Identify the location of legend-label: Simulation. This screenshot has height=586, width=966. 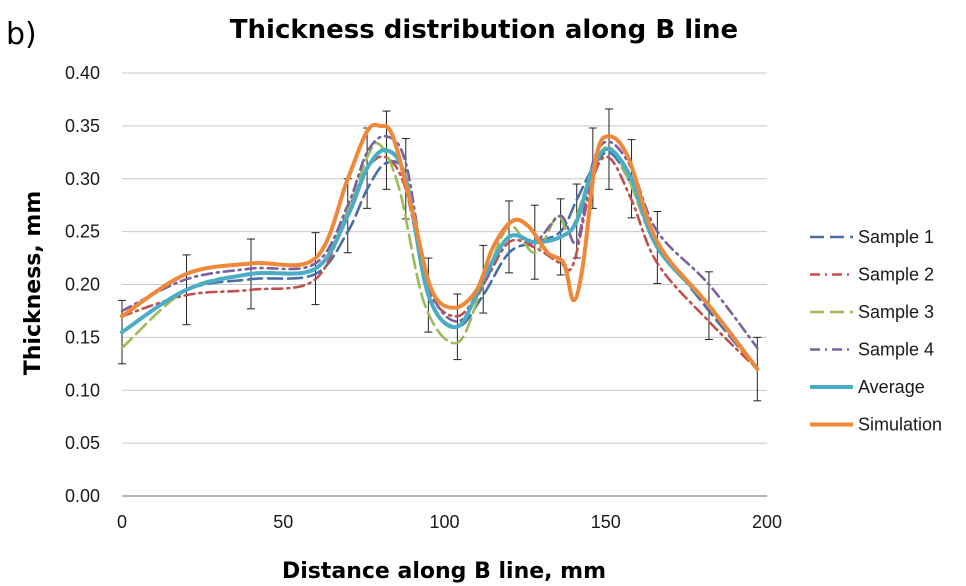
(900, 425).